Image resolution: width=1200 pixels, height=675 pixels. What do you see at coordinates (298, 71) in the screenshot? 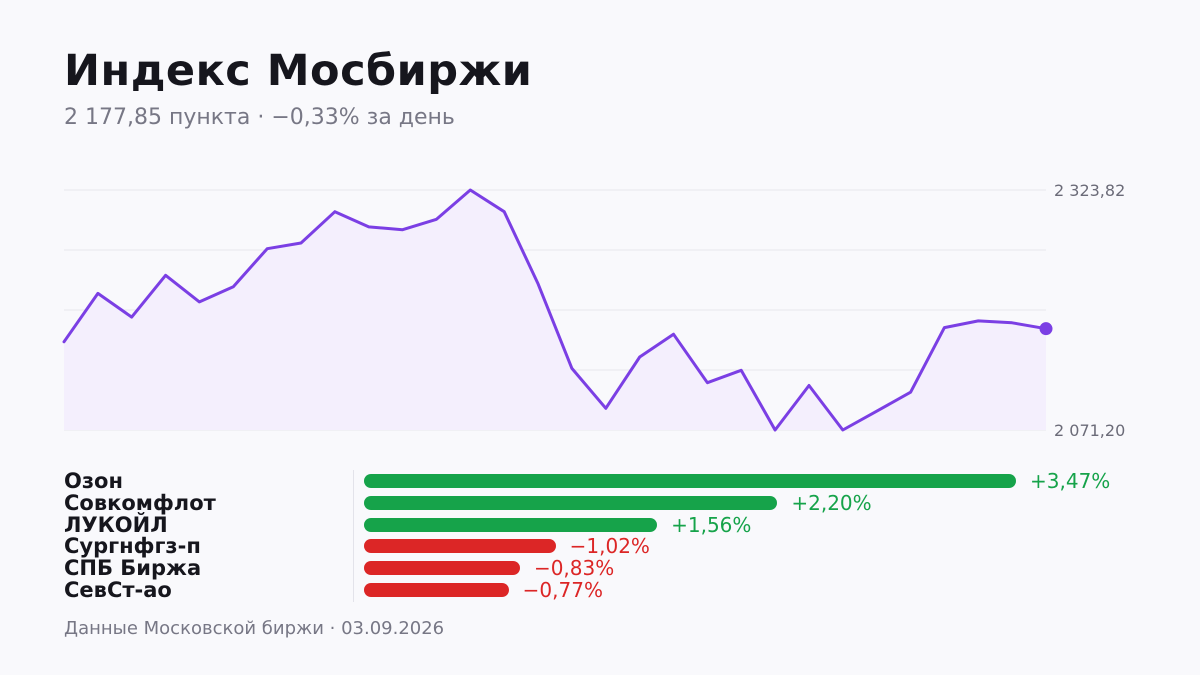
I see `page-title: Индекс Мосбиржи` at bounding box center [298, 71].